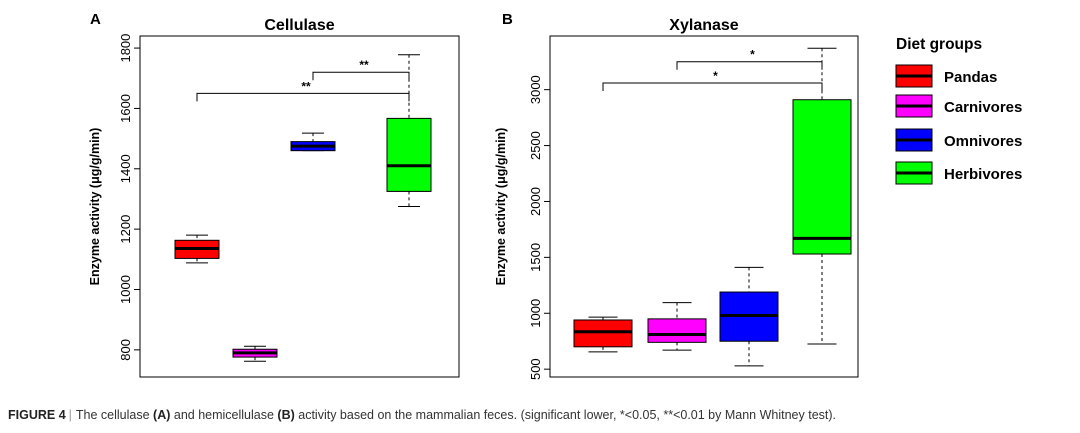 This screenshot has width=1080, height=433. Describe the element at coordinates (507, 19) in the screenshot. I see `panel-b-label: B` at that location.